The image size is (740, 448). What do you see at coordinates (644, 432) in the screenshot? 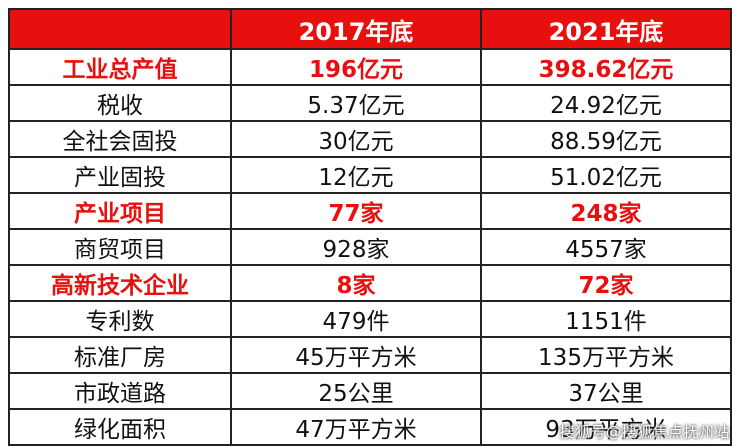
I see `watermark: 搜狐号@搜狐焦点抚州站` at bounding box center [644, 432].